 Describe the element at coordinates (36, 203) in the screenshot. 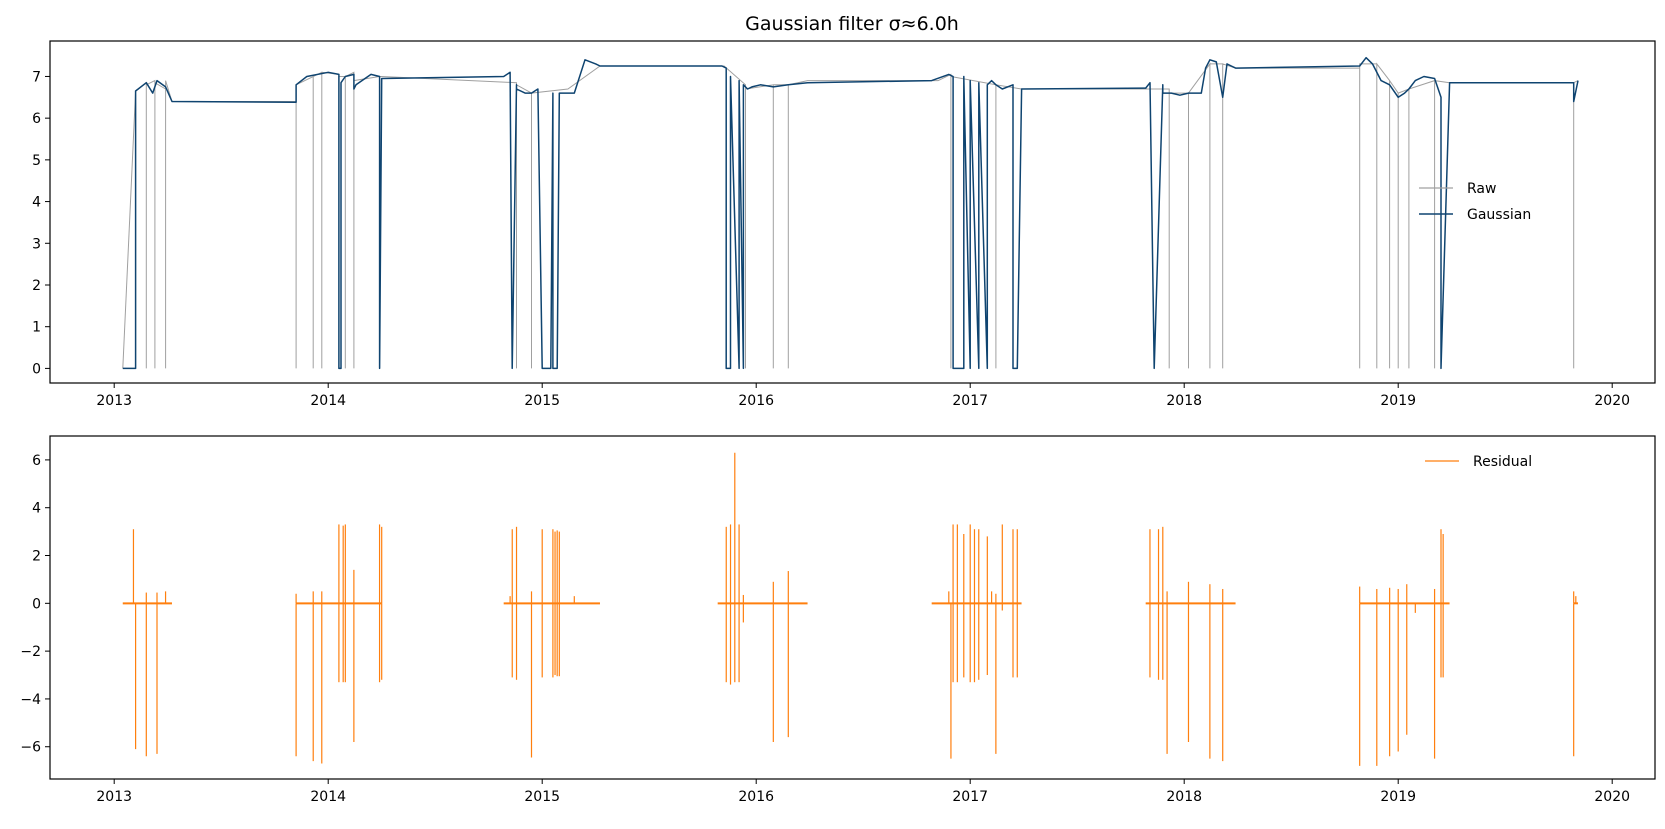

I see `top-y-tick-label: 4` at that location.